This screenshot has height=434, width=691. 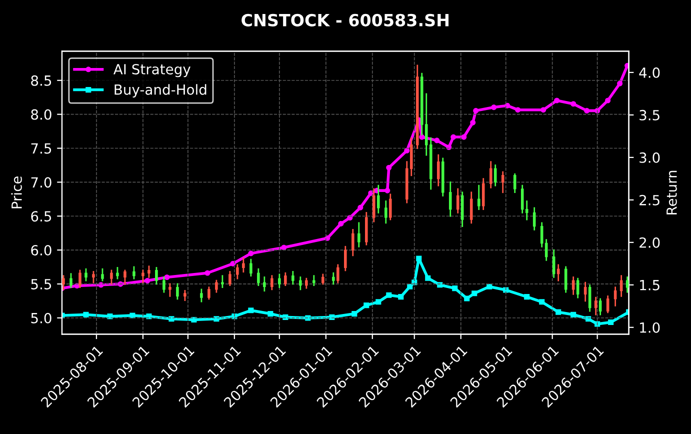 What do you see at coordinates (41, 284) in the screenshot?
I see `y-tick-label: 5.5` at bounding box center [41, 284].